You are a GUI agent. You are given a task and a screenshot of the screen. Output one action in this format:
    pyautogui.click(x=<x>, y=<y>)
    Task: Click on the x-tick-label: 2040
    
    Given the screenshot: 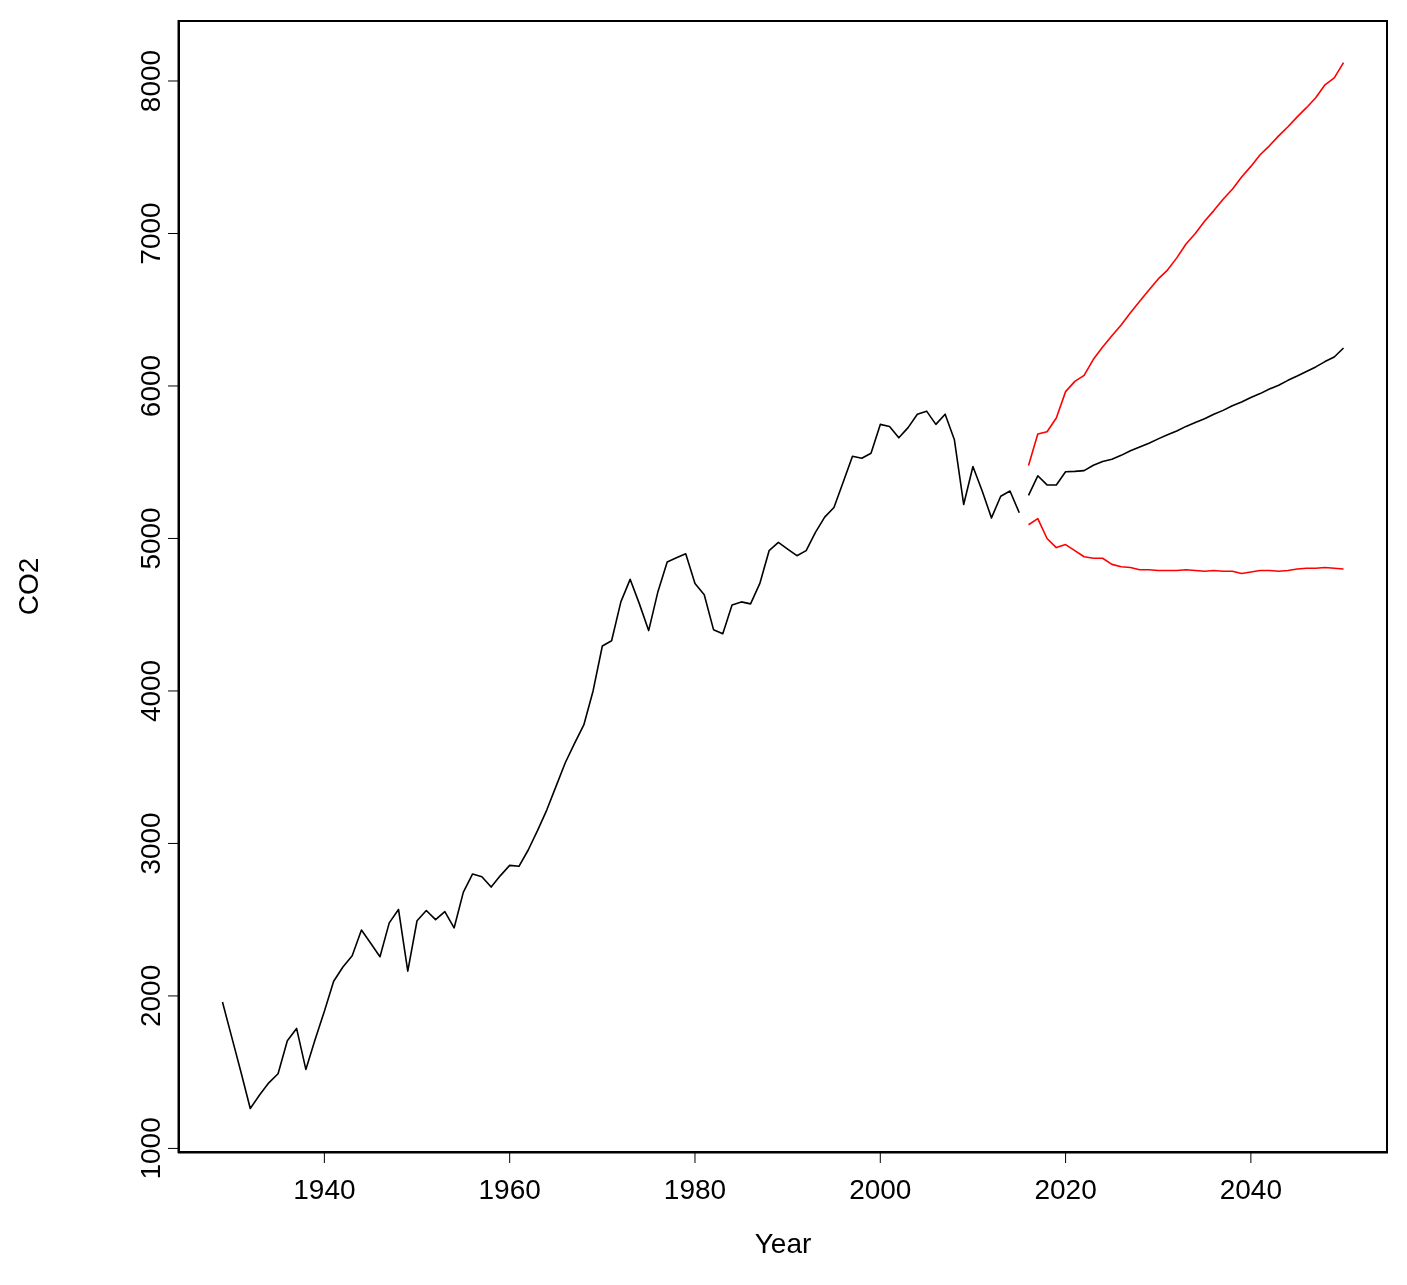 What is the action you would take?
    pyautogui.click(x=1251, y=1189)
    